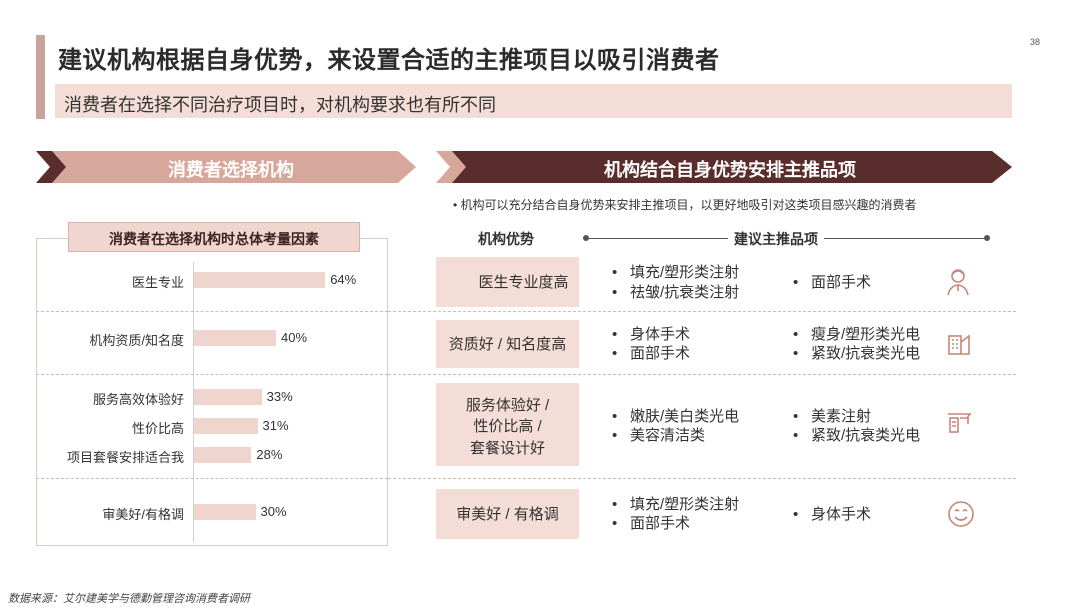  Describe the element at coordinates (275, 425) in the screenshot. I see `bar-value-label: 31%` at that location.